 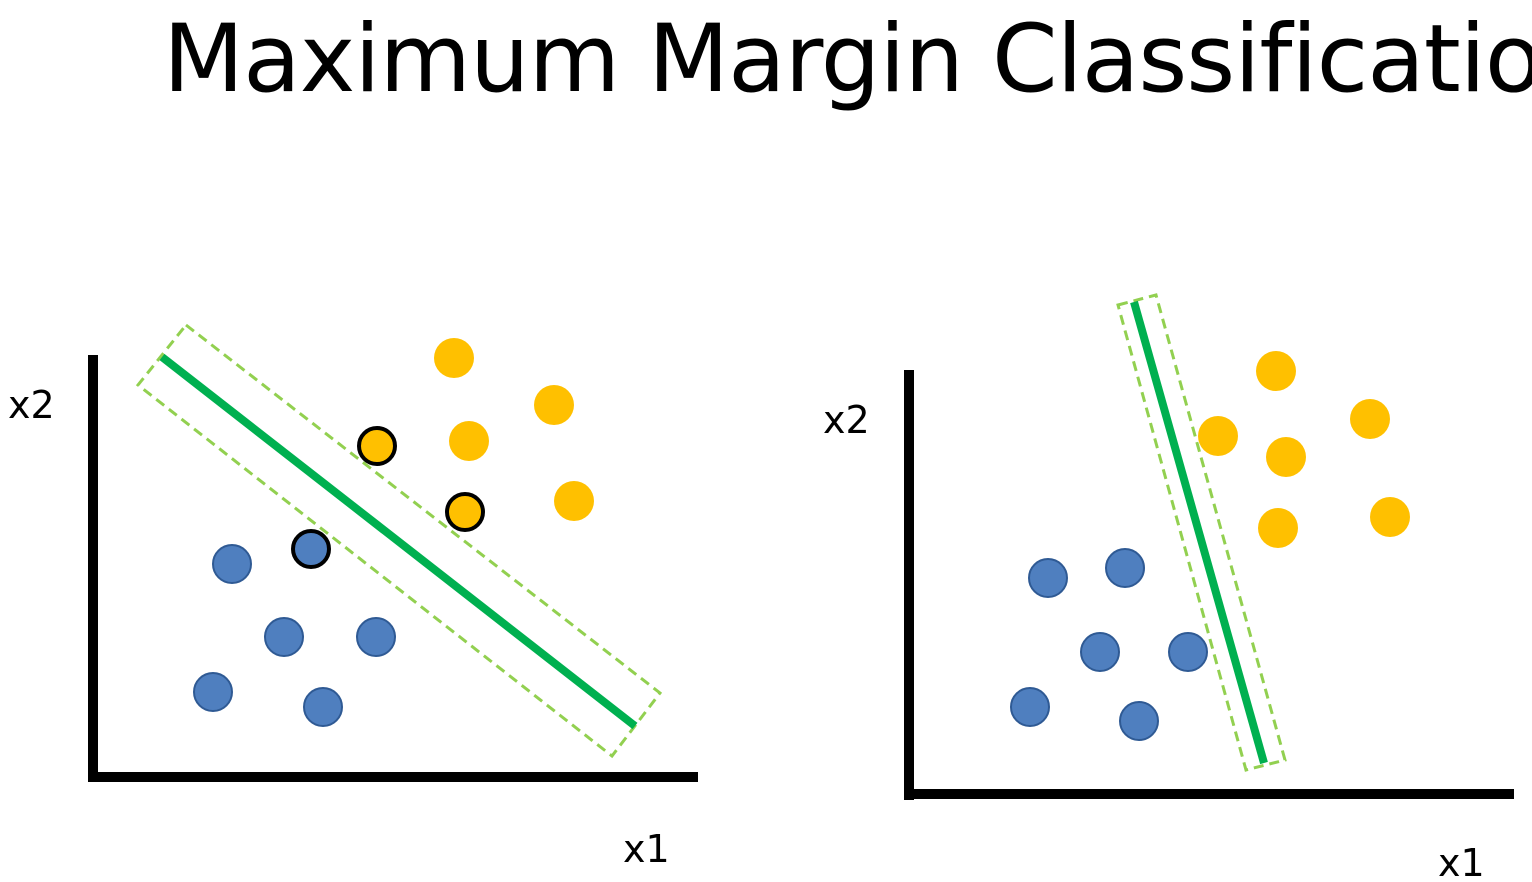 I want to click on right-y-axis-label: x2, so click(x=846, y=420).